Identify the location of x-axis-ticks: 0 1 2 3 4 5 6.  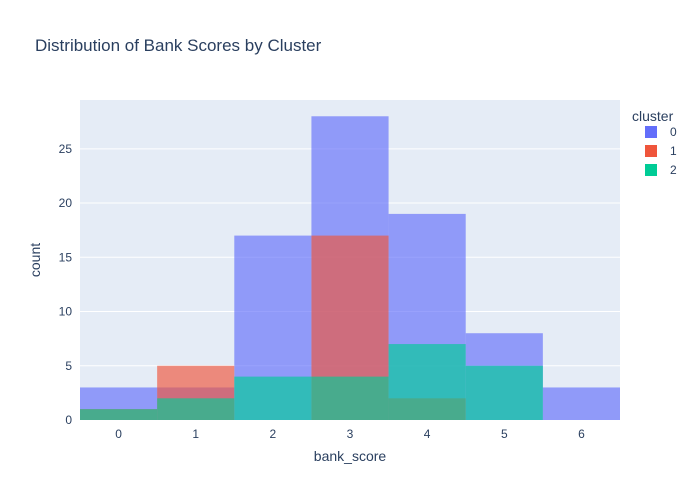
(350, 434).